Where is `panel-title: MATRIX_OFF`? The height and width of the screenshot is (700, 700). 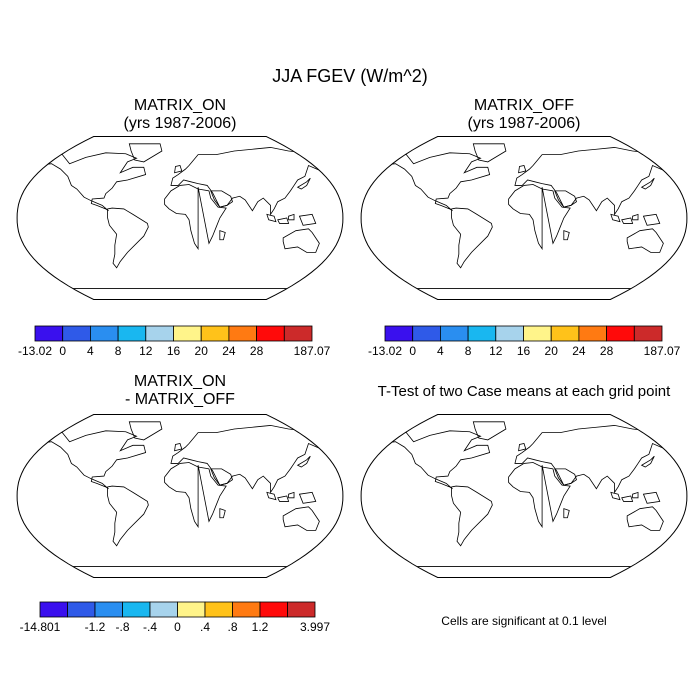
panel-title: MATRIX_OFF is located at coordinates (524, 105).